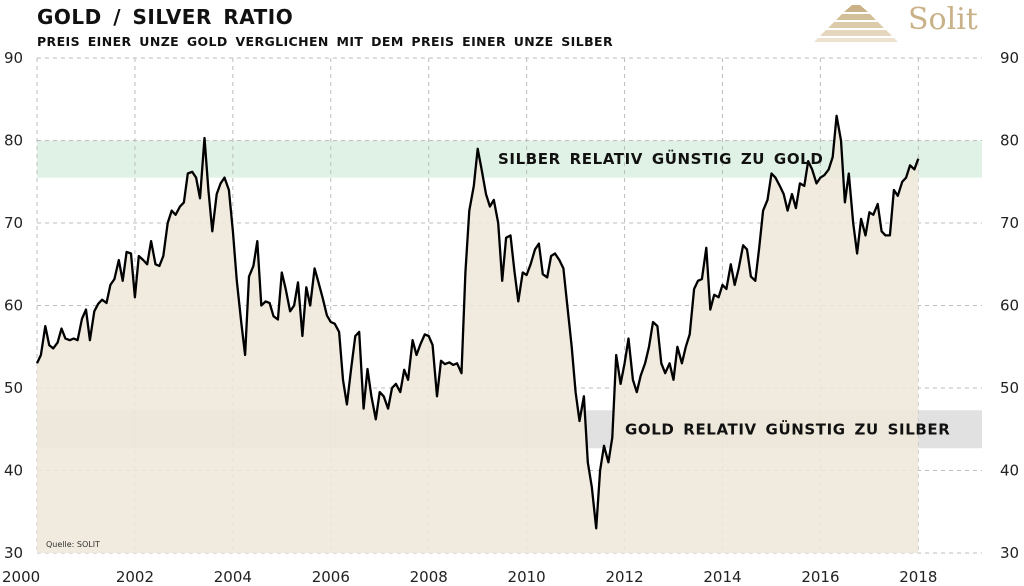 This screenshot has width=1024, height=586. Describe the element at coordinates (856, 23) in the screenshot. I see `stepped-pyramid-logo-icon` at that location.